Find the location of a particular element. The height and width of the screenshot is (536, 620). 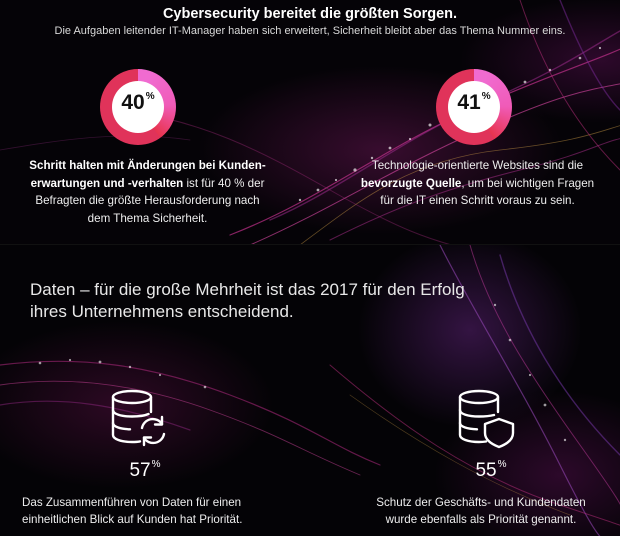

donut-right: 41% is located at coordinates (474, 107).